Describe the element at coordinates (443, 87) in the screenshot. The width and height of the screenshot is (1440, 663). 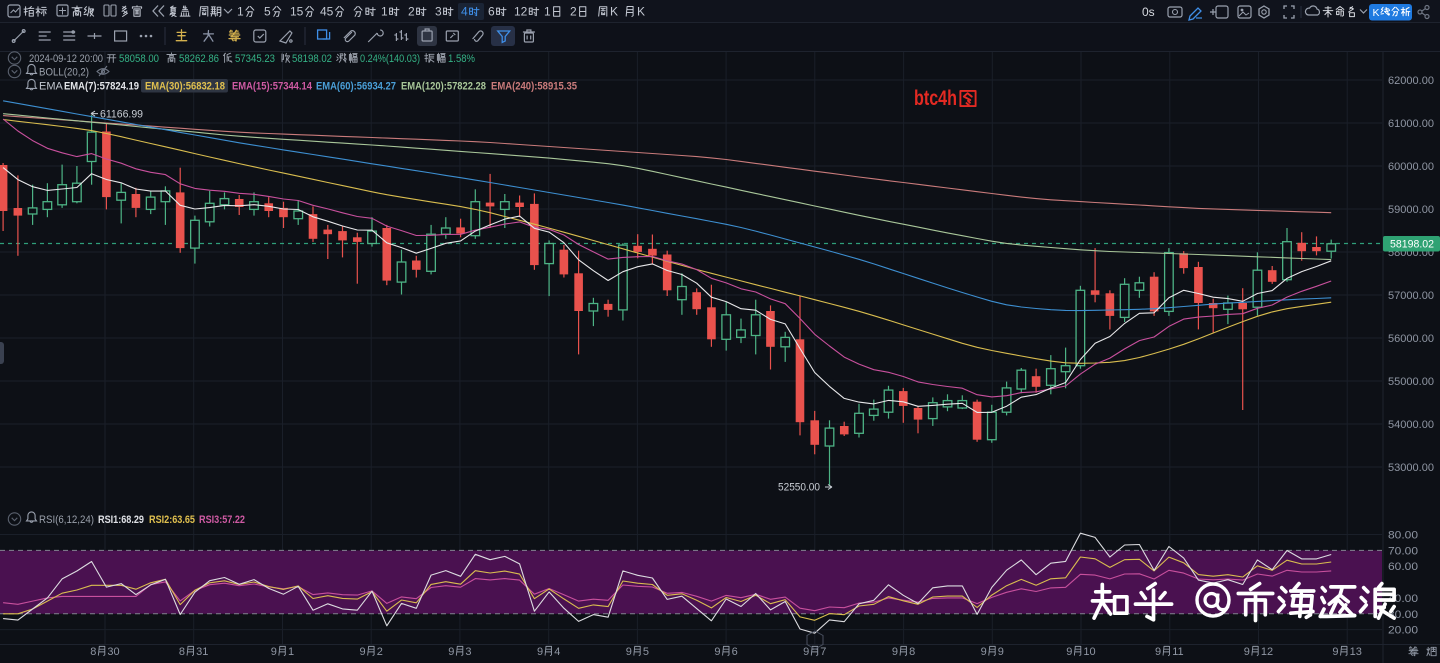
I see `svg-text: EMA(120):57822.28` at that location.